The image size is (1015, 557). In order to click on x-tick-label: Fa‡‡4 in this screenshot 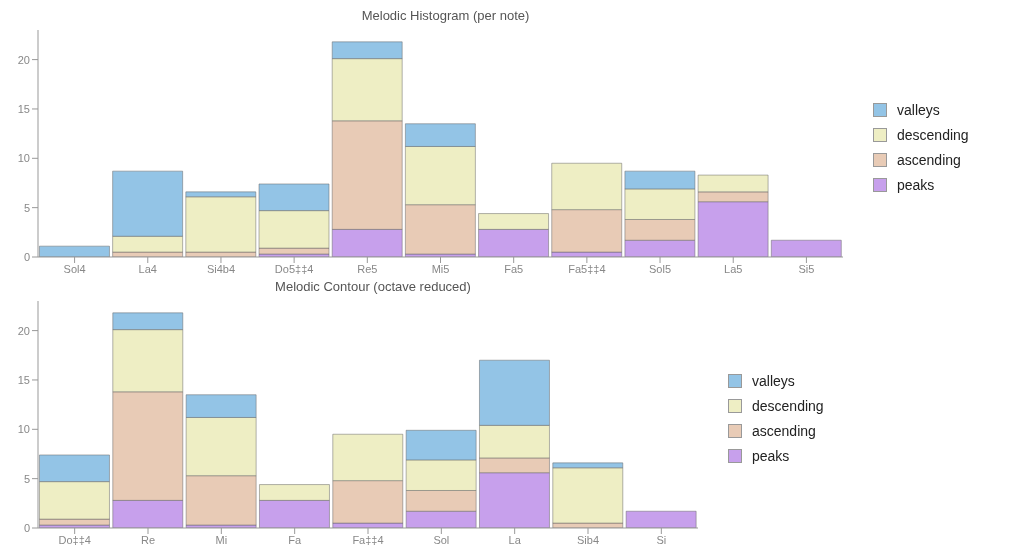, I will do `click(368, 539)`.